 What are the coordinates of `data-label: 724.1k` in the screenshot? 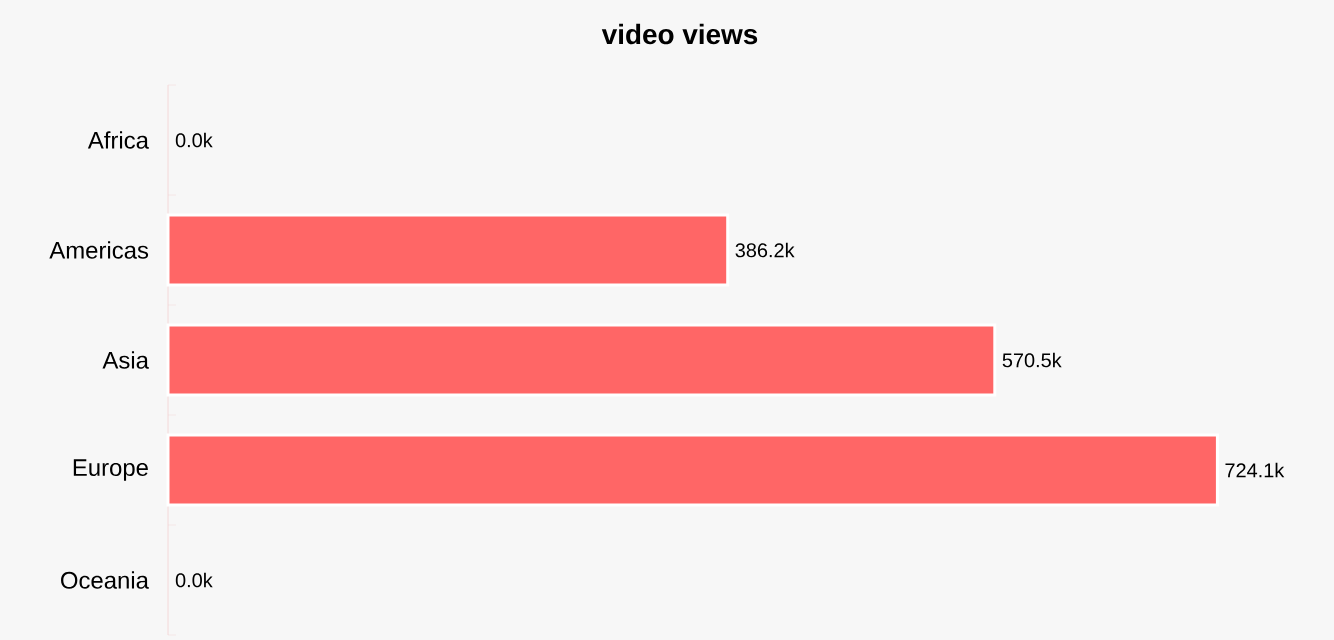 It's located at (1255, 470).